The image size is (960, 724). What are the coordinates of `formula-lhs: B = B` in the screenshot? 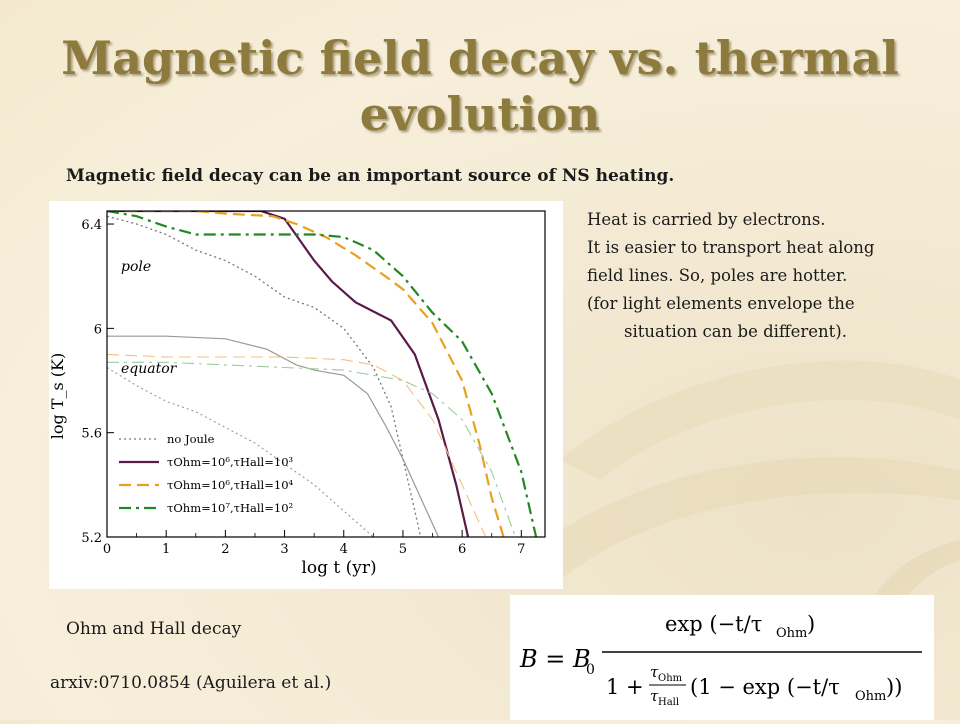 It's located at (555, 659).